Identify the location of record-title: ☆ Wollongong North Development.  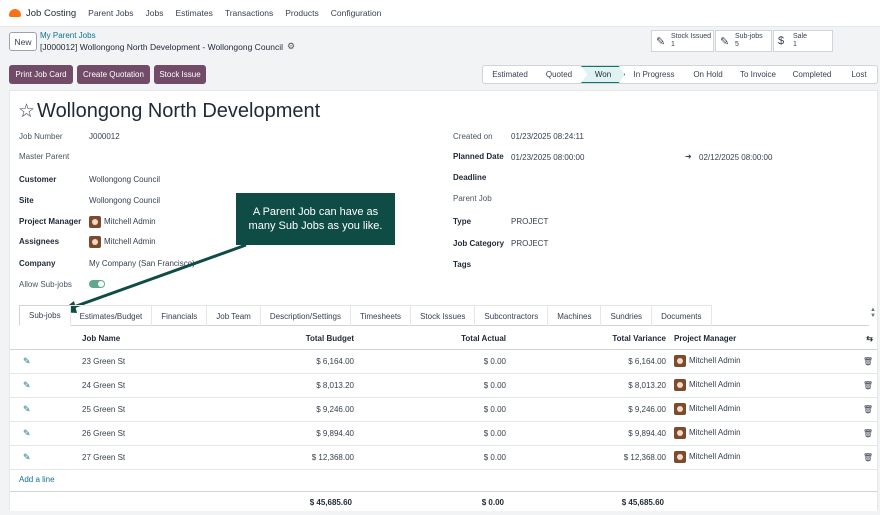
(169, 111).